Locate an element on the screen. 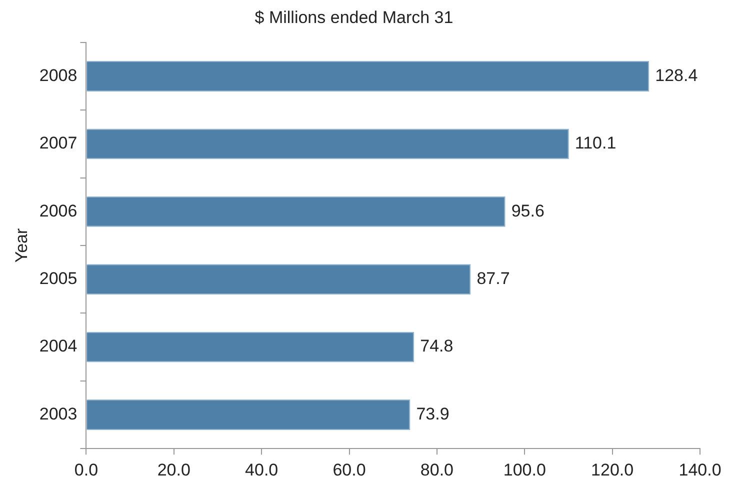 The height and width of the screenshot is (493, 736). x-tick-label: 0.0 is located at coordinates (86, 470).